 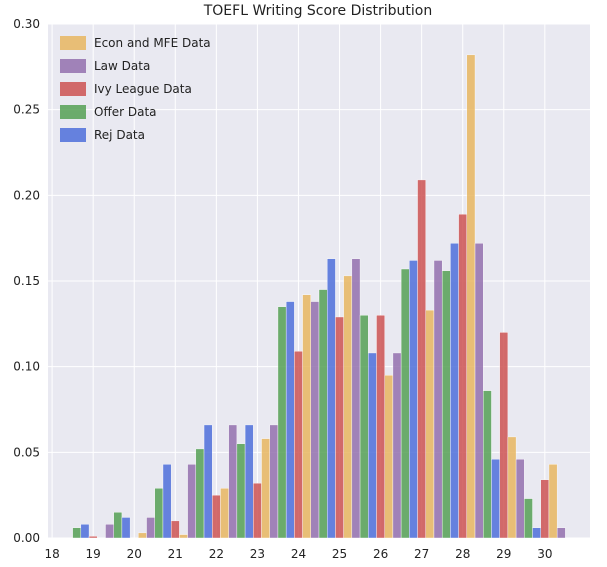 What do you see at coordinates (503, 554) in the screenshot?
I see `x-tick-label: 29` at bounding box center [503, 554].